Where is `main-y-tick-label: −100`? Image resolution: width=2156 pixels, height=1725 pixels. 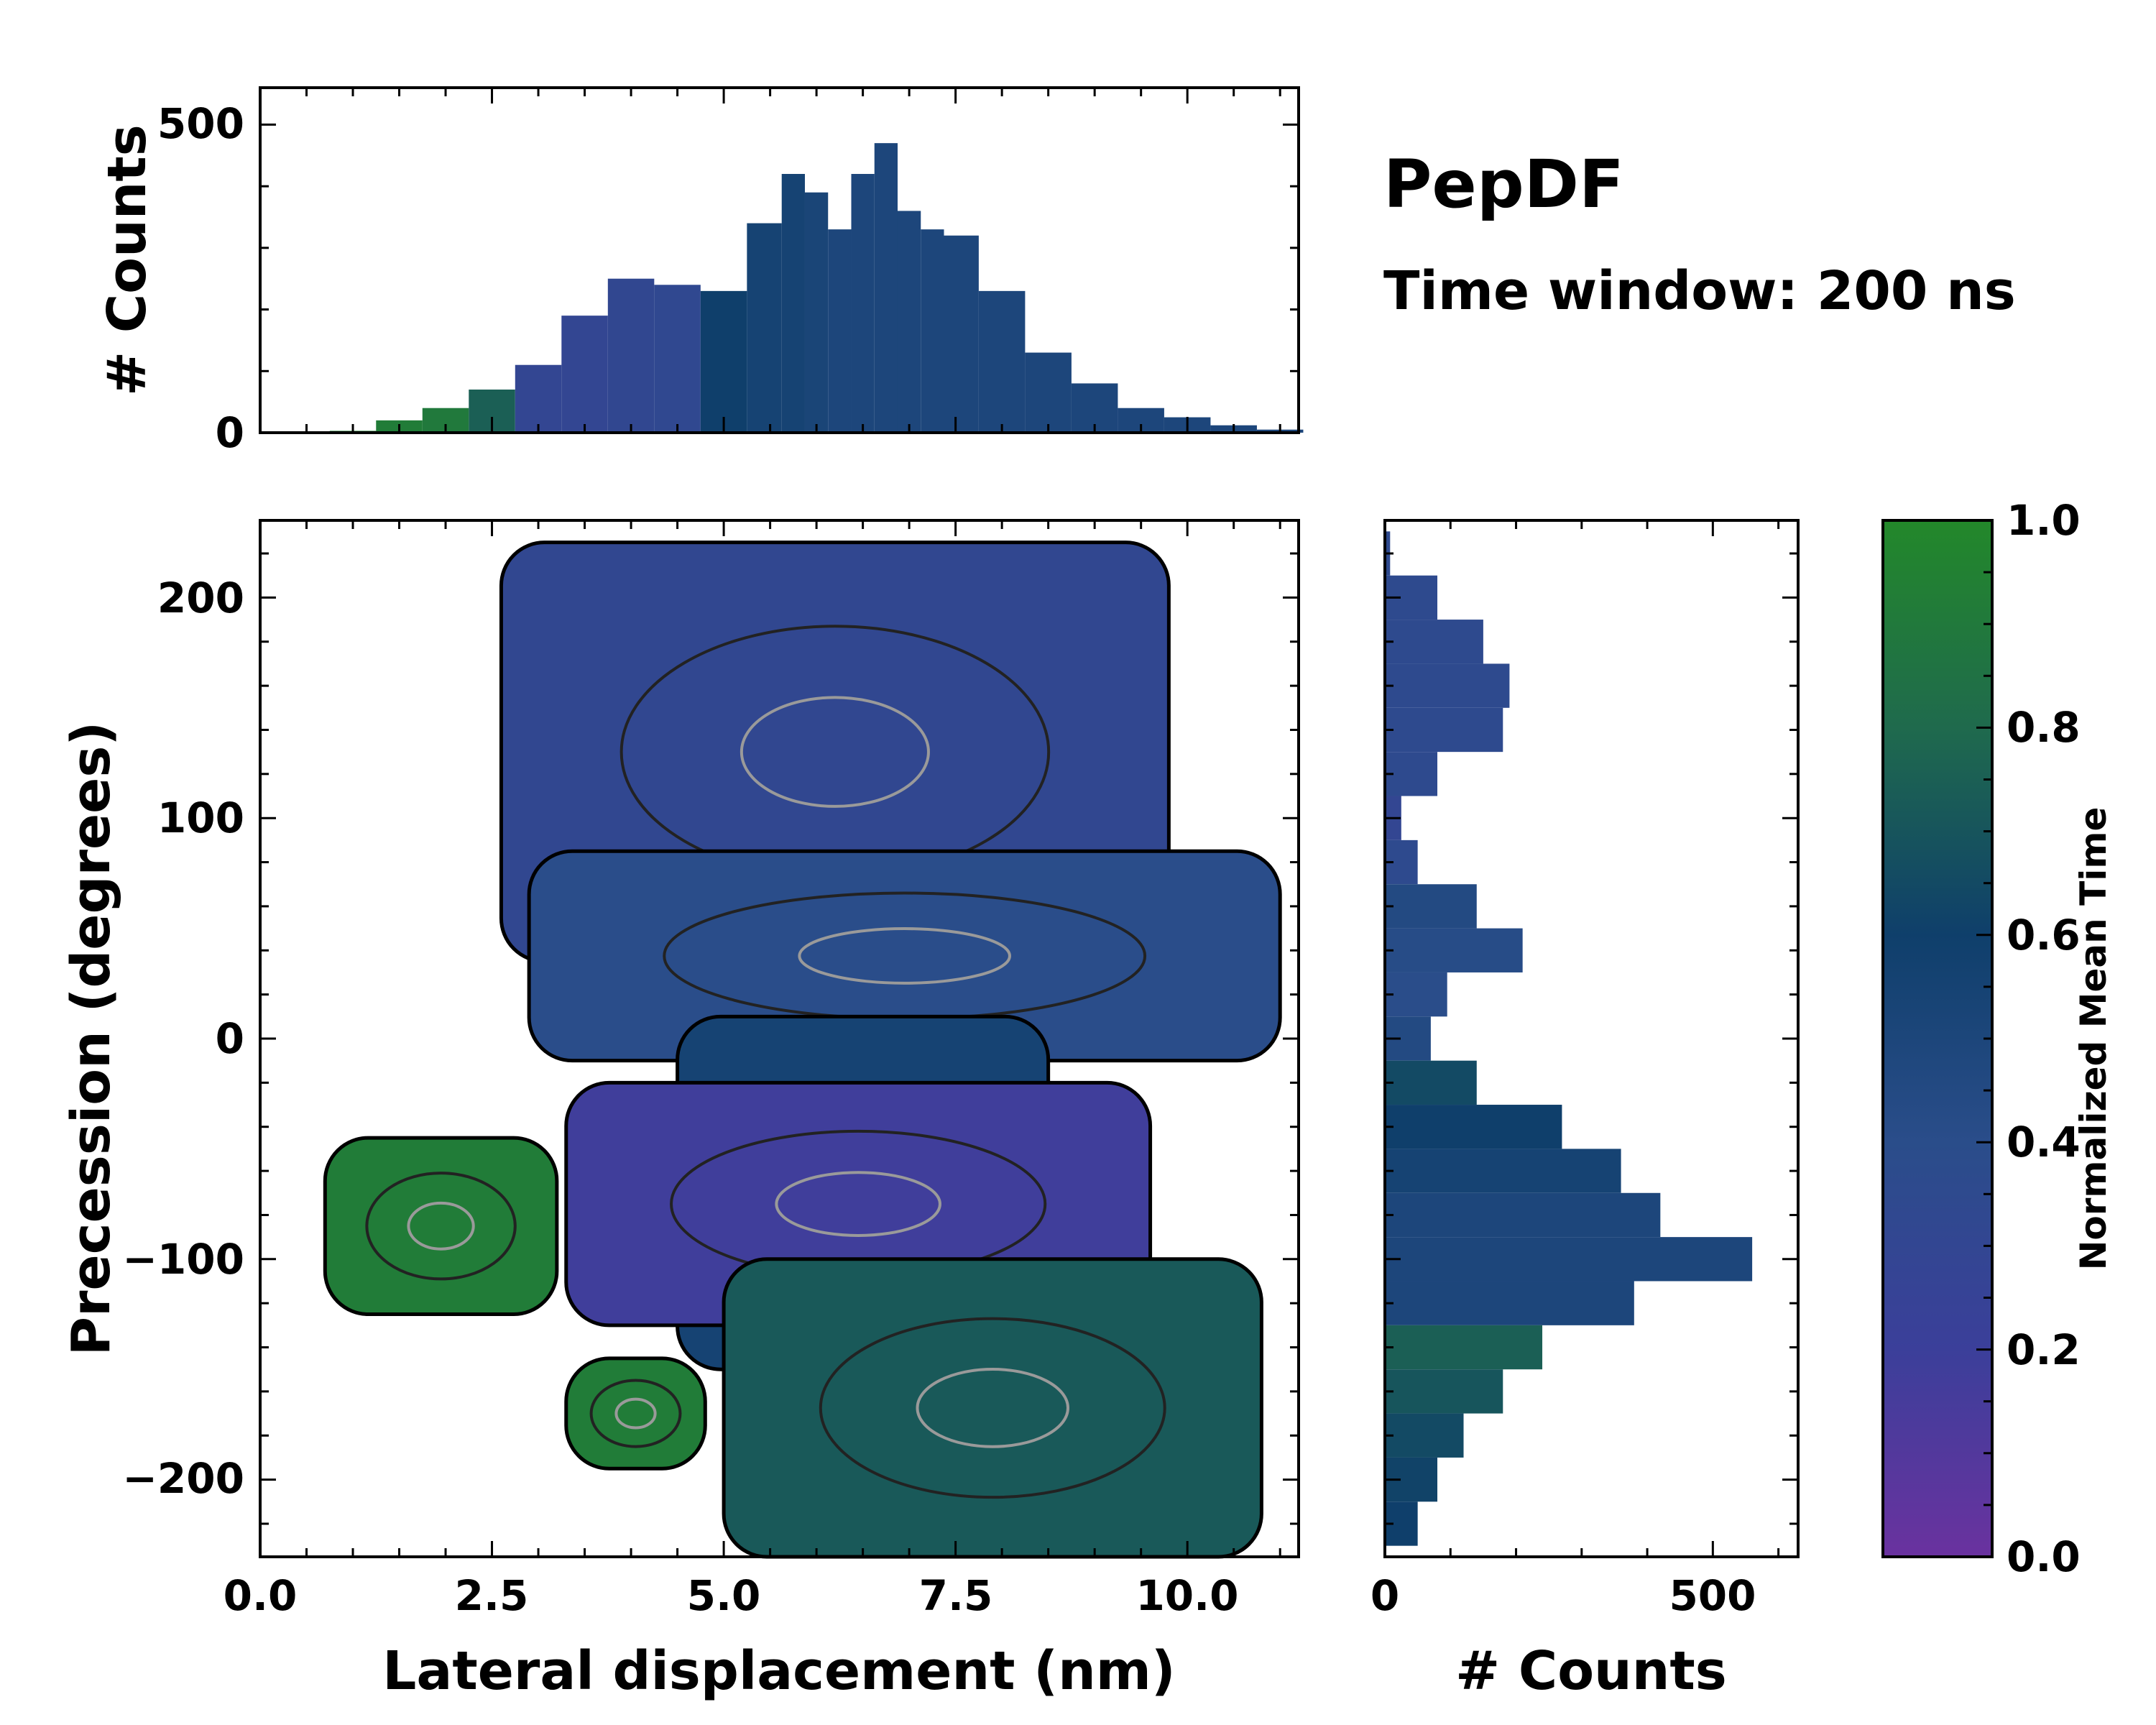
main-y-tick-label: −100 is located at coordinates (183, 1259).